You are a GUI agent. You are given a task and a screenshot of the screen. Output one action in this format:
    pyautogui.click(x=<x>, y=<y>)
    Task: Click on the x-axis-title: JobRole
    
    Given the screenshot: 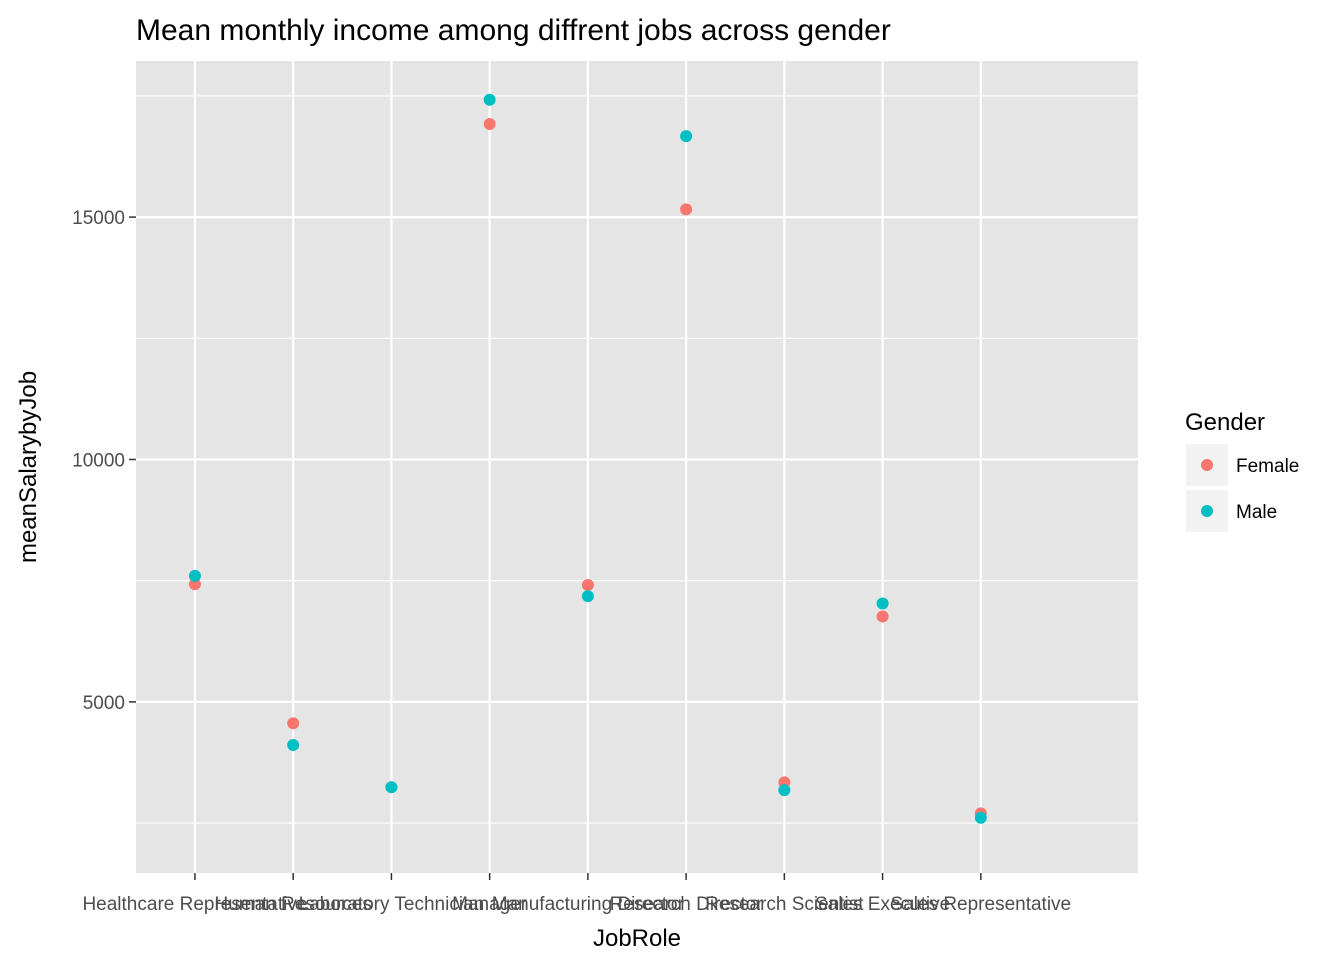 What is the action you would take?
    pyautogui.click(x=637, y=938)
    